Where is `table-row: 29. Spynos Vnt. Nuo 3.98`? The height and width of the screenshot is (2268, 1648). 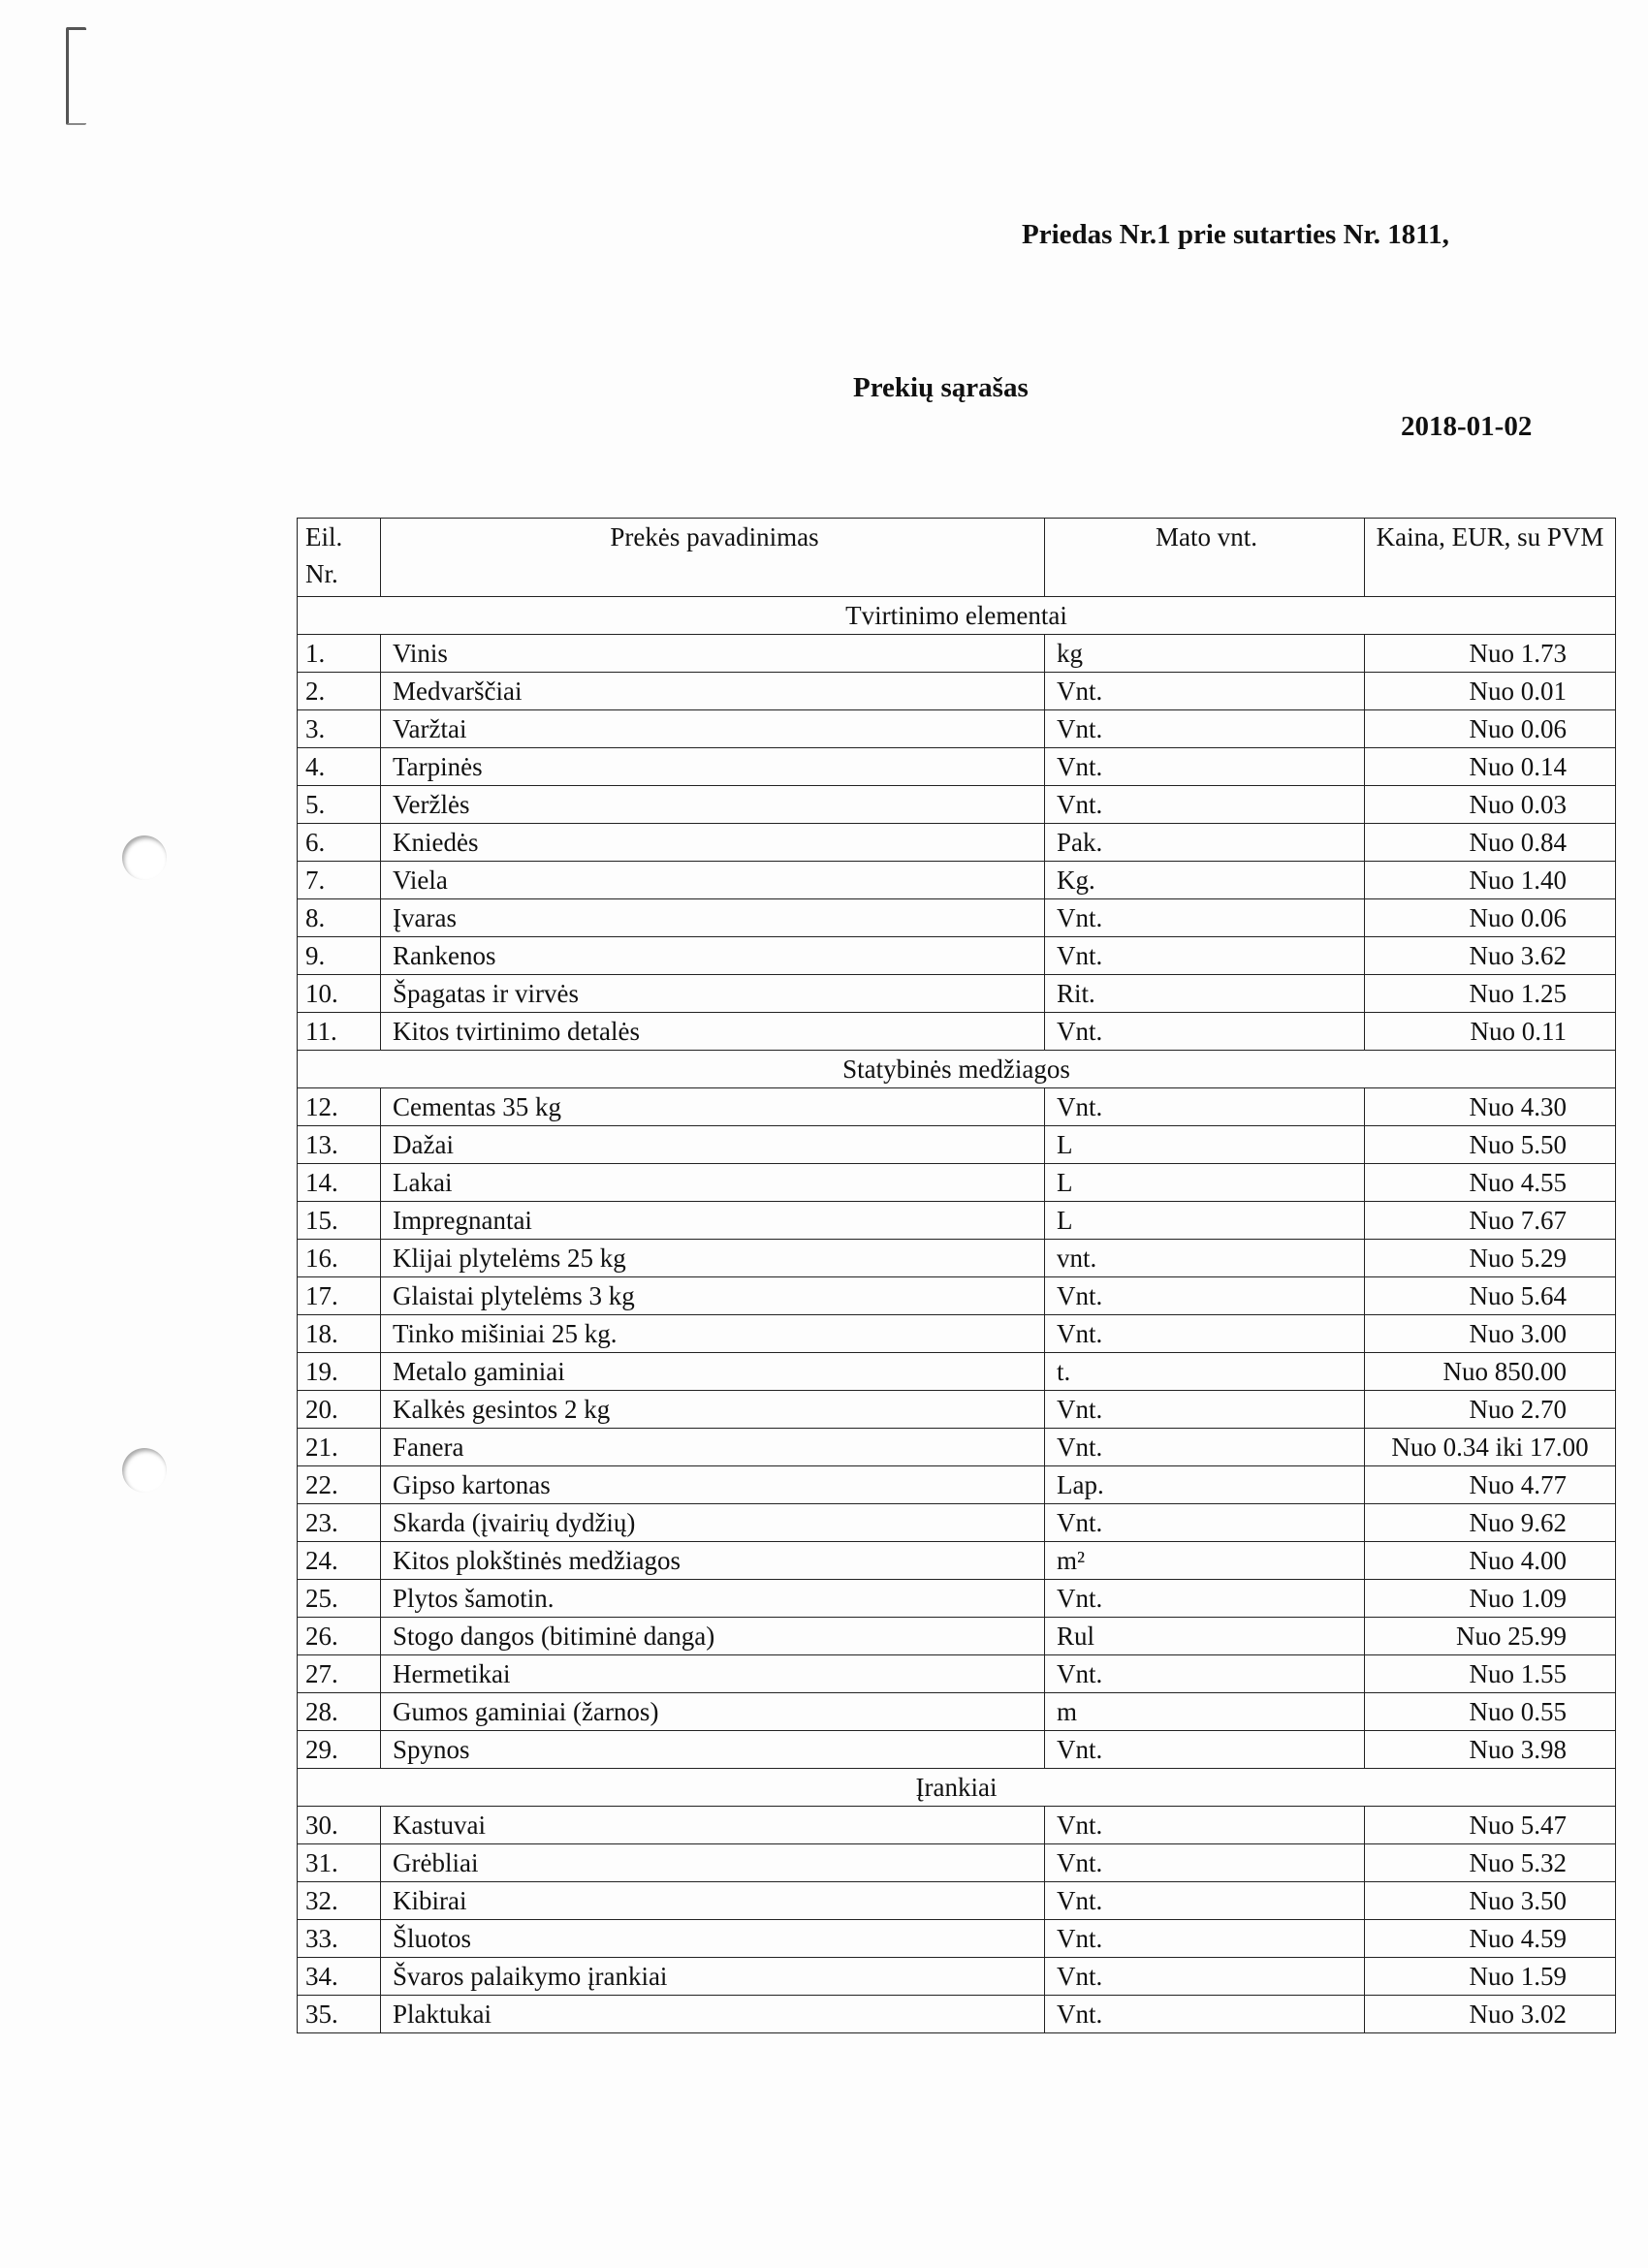
table-row: 29. Spynos Vnt. Nuo 3.98 is located at coordinates (957, 1749).